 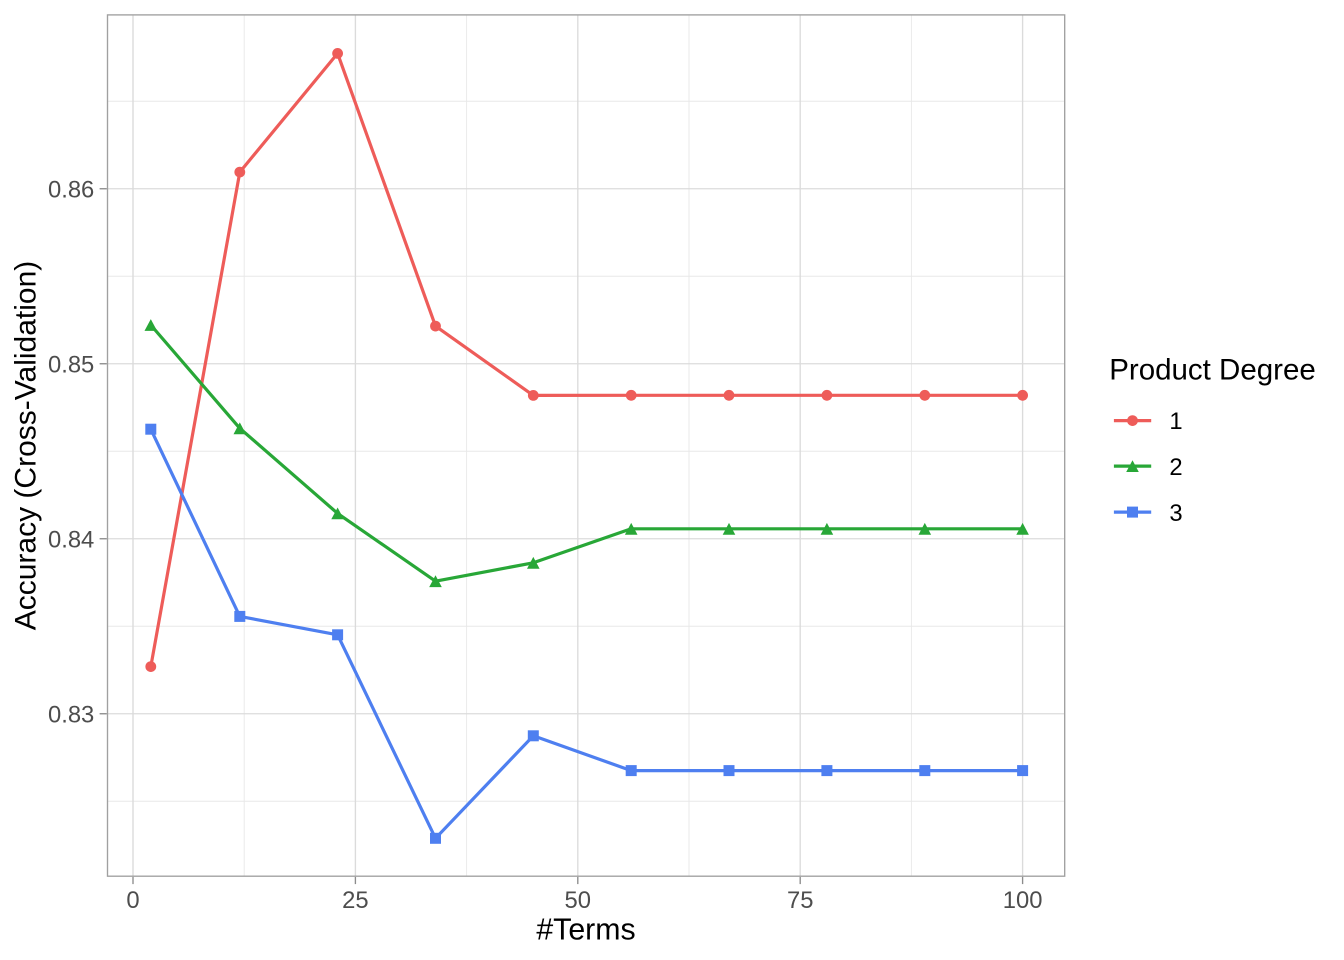 I want to click on svg-text: 0.84, so click(x=71, y=540).